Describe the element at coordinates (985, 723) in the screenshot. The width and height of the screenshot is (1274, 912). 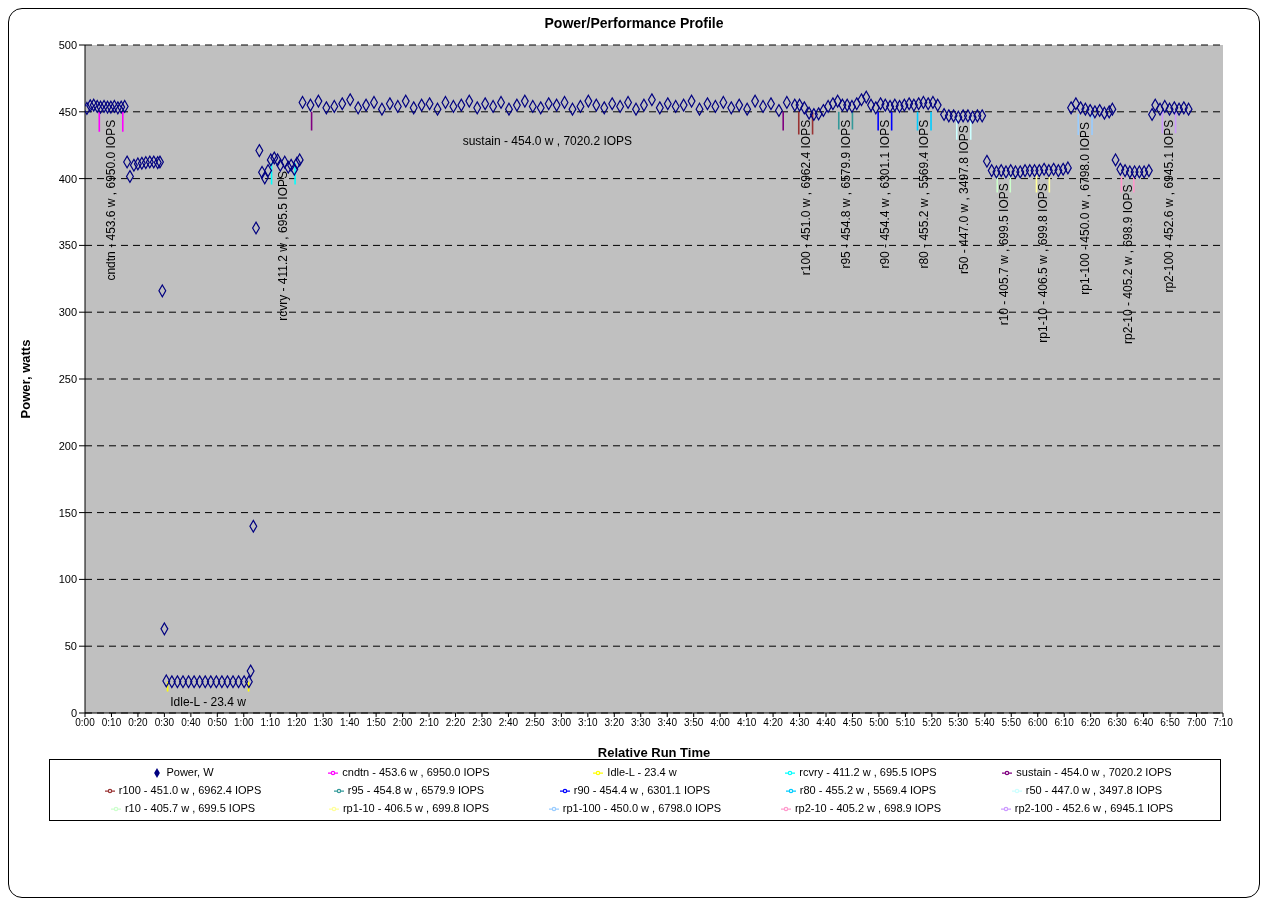
I see `x-tick-label: 5:40` at that location.